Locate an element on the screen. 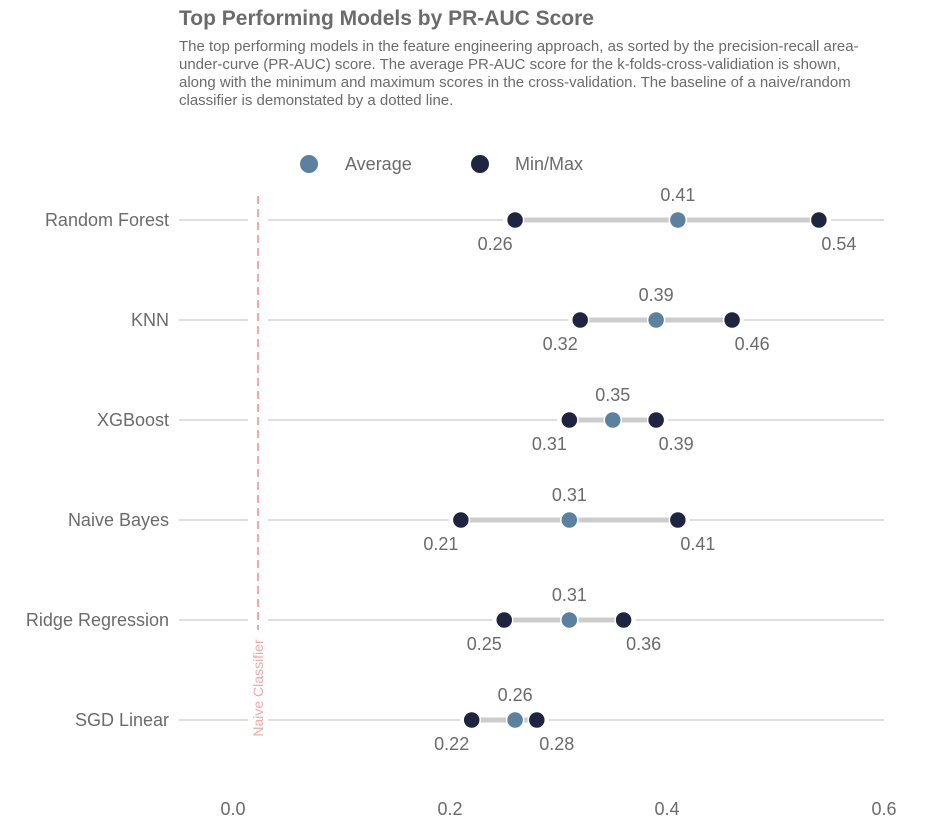  category-label-naive-bayes: Naive Bayes is located at coordinates (118, 520).